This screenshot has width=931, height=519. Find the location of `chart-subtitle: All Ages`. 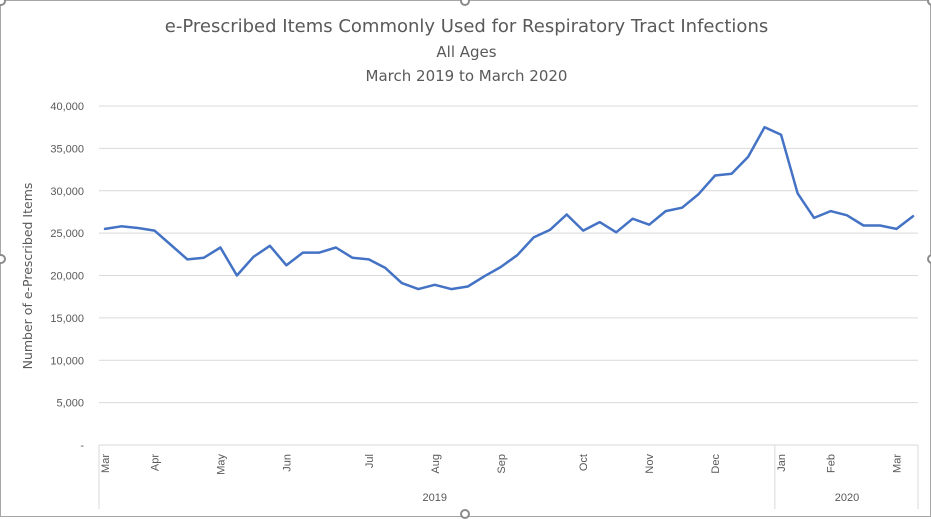

chart-subtitle: All Ages is located at coordinates (466, 52).